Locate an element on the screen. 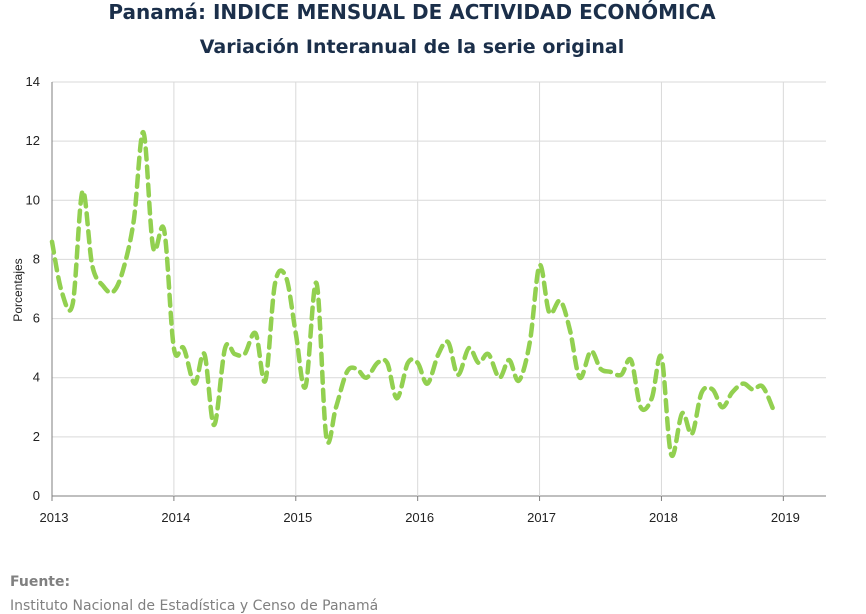  x-axis-ticks: 2013 2014 2015 2016 2017 2018 2019 is located at coordinates (420, 517).